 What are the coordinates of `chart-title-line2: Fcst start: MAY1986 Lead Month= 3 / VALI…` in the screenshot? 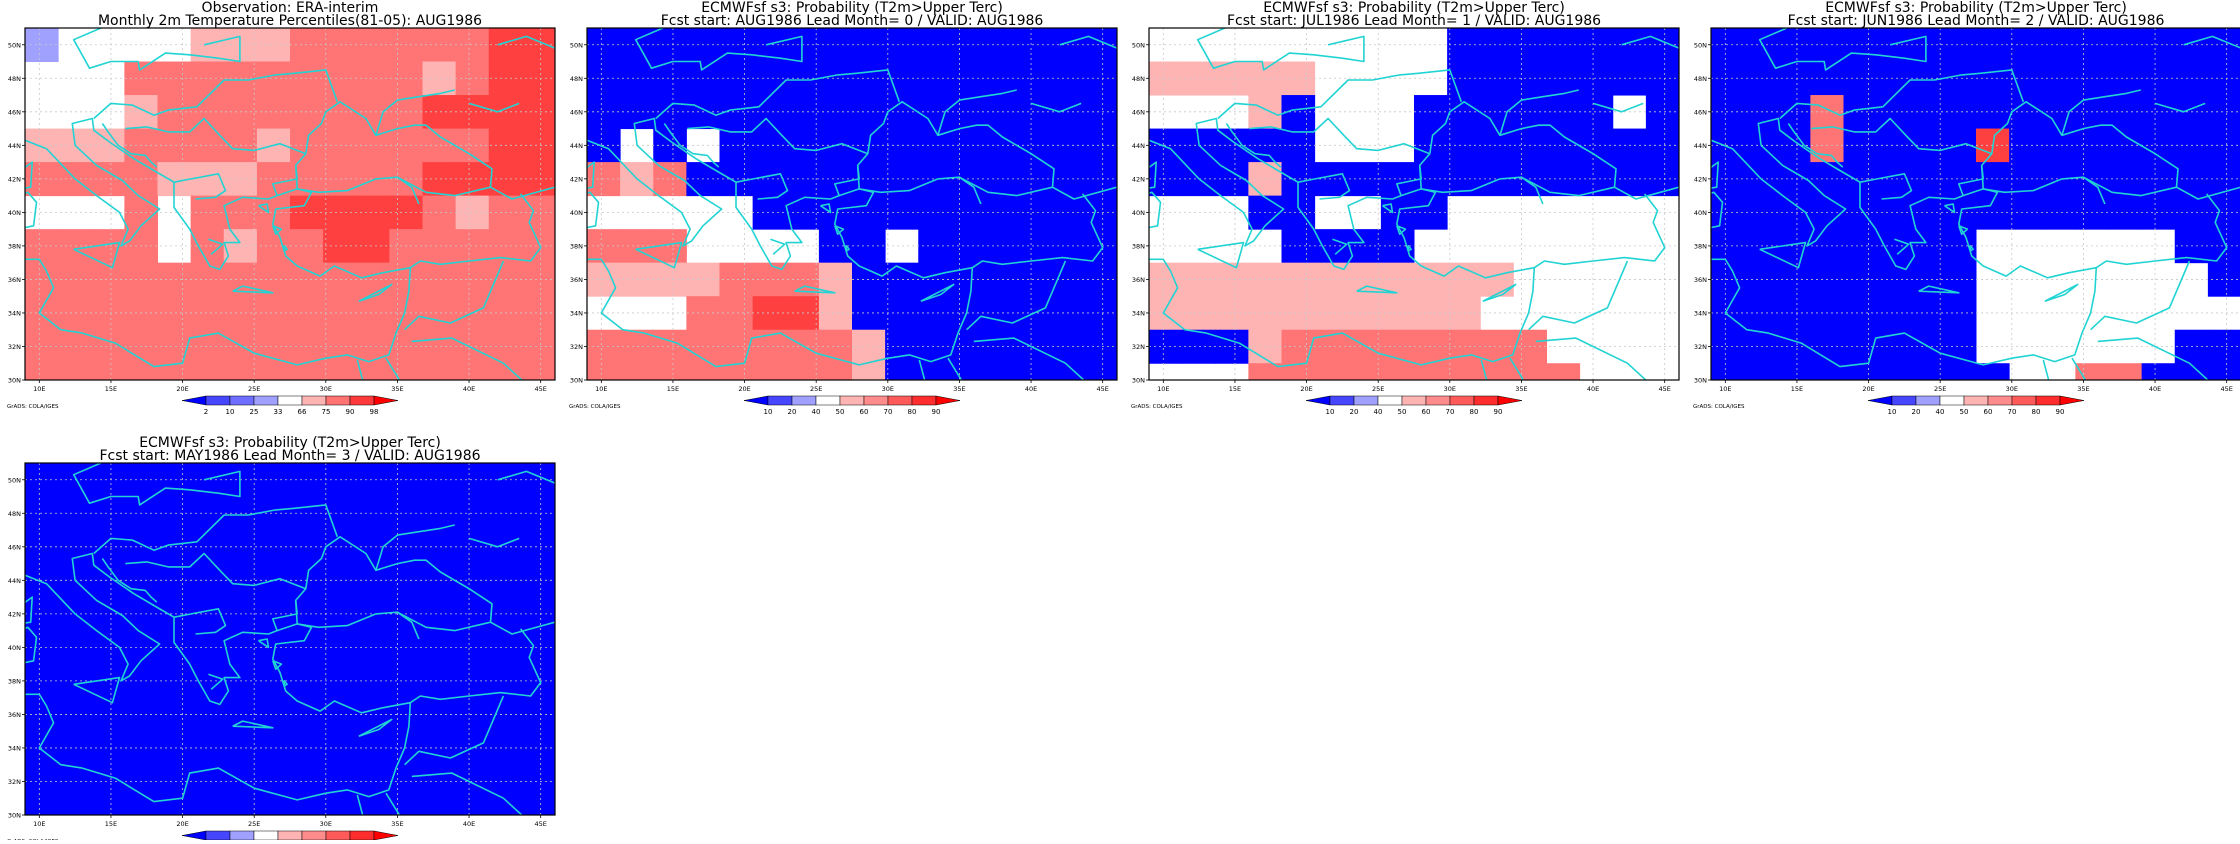 It's located at (289, 456).